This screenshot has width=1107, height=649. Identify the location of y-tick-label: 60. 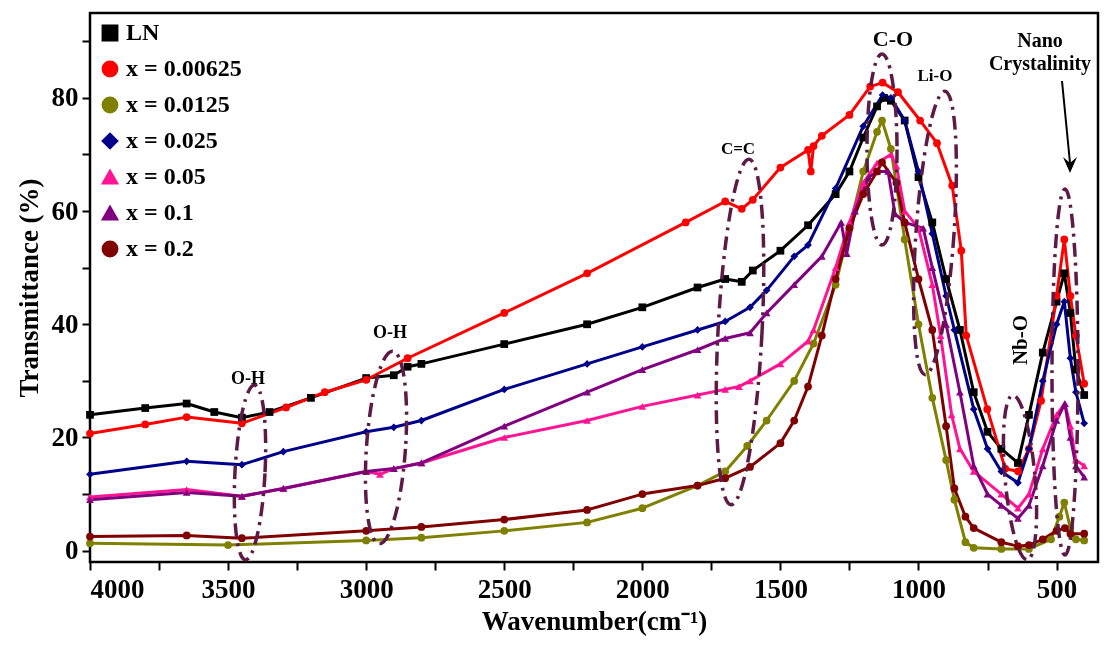
(65, 210).